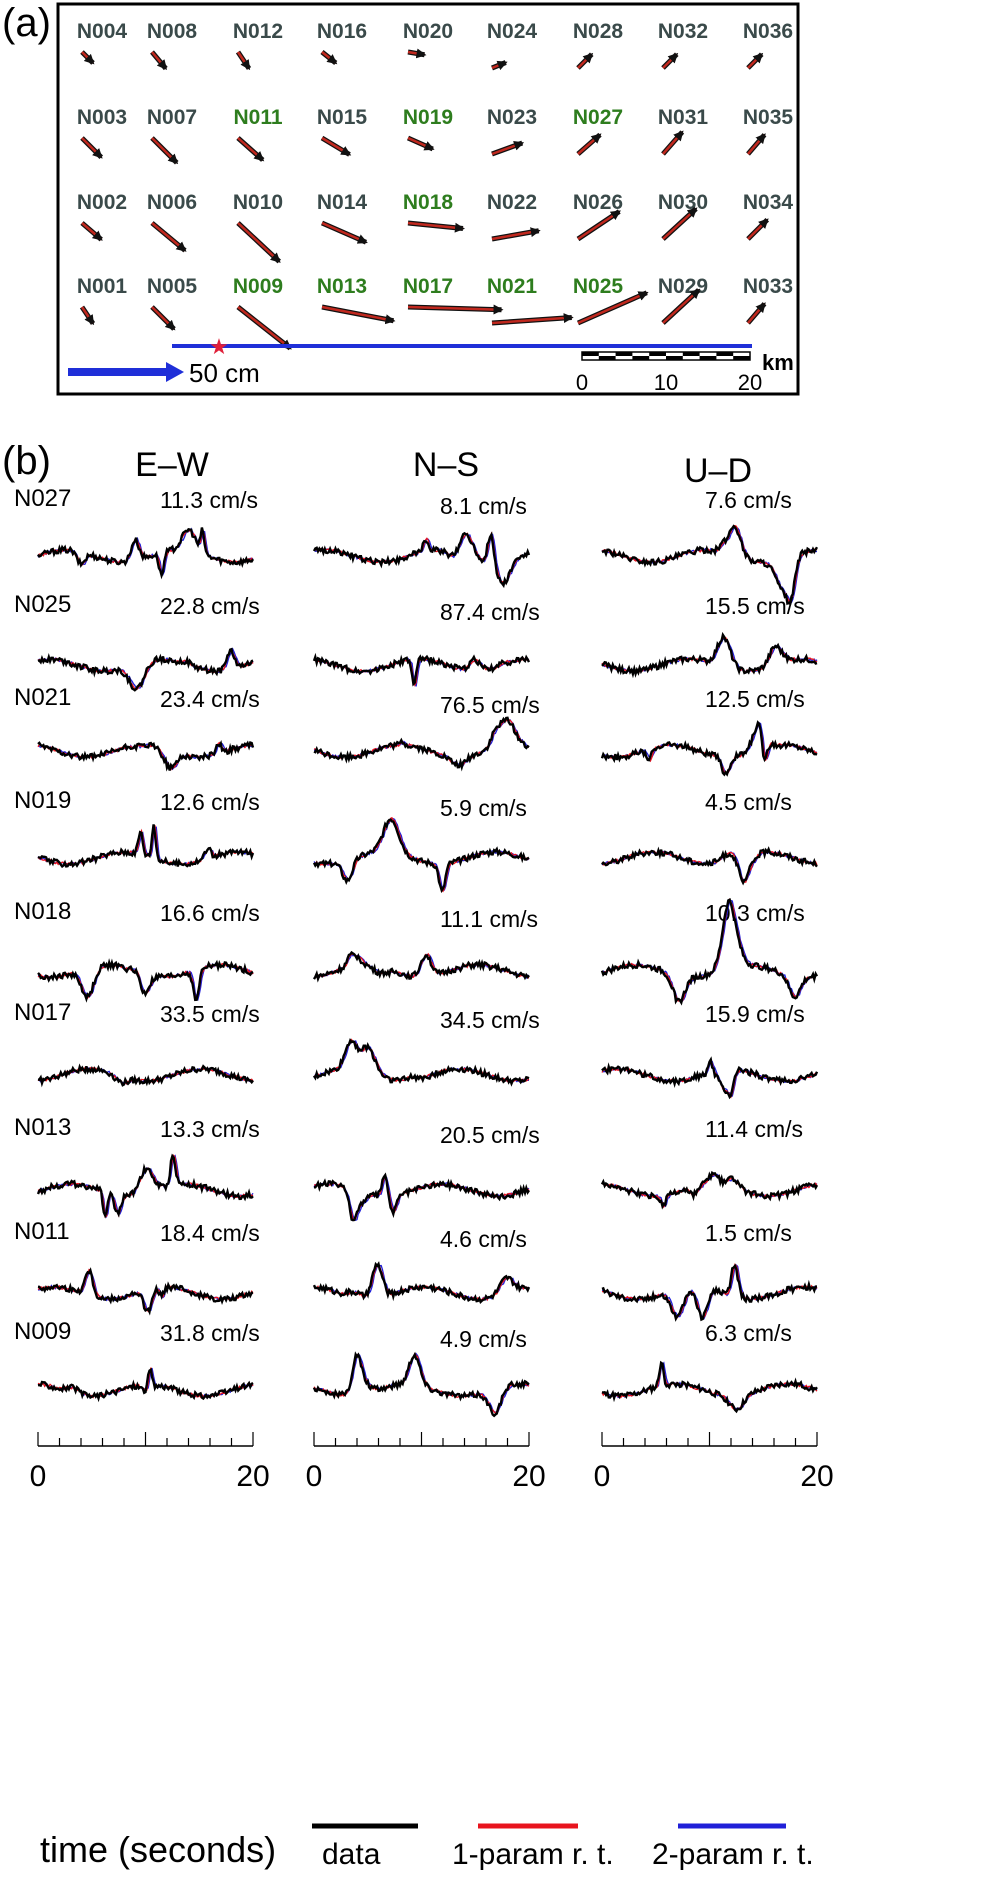 This screenshot has width=1000, height=1888. I want to click on legend-label: 1-param r. t., so click(533, 1854).